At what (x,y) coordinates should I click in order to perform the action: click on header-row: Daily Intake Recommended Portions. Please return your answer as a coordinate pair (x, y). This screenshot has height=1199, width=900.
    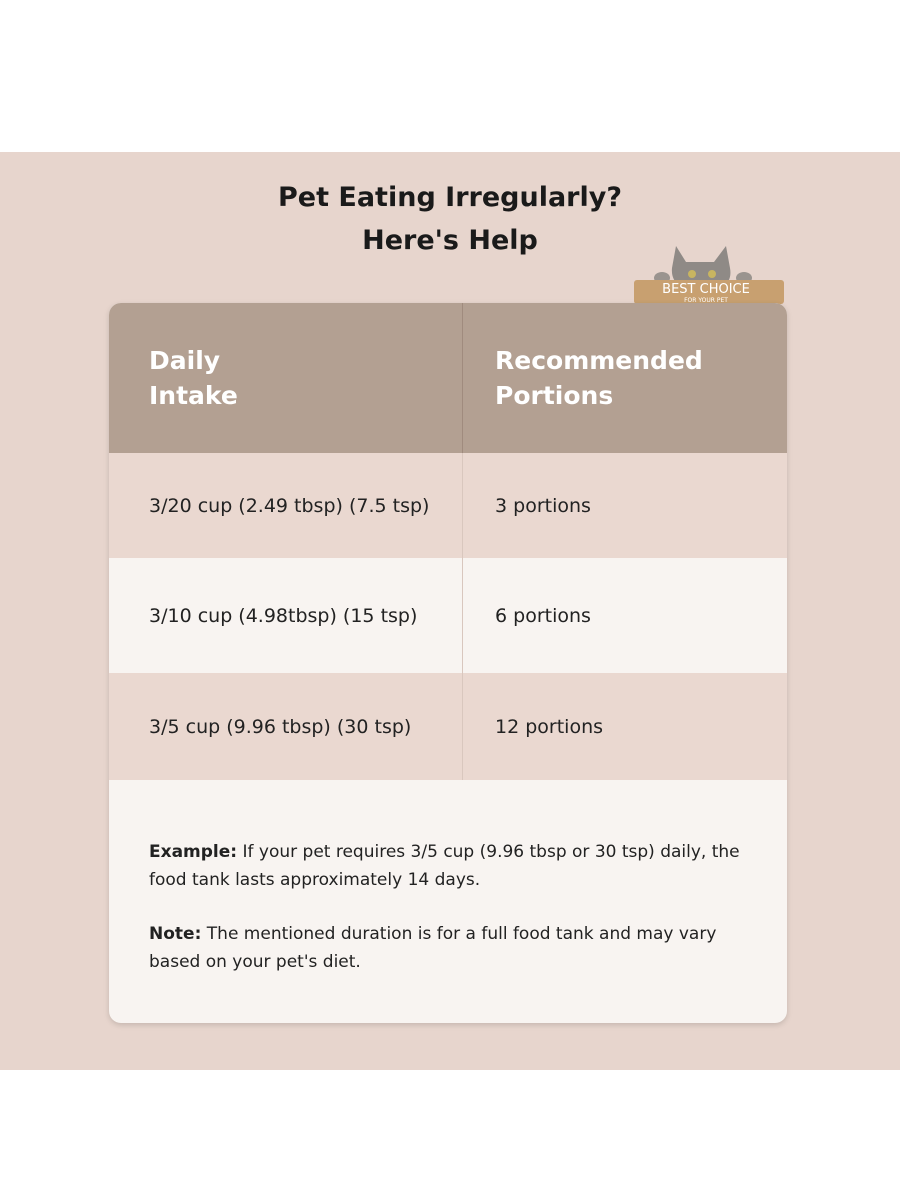
    Looking at the image, I should click on (448, 378).